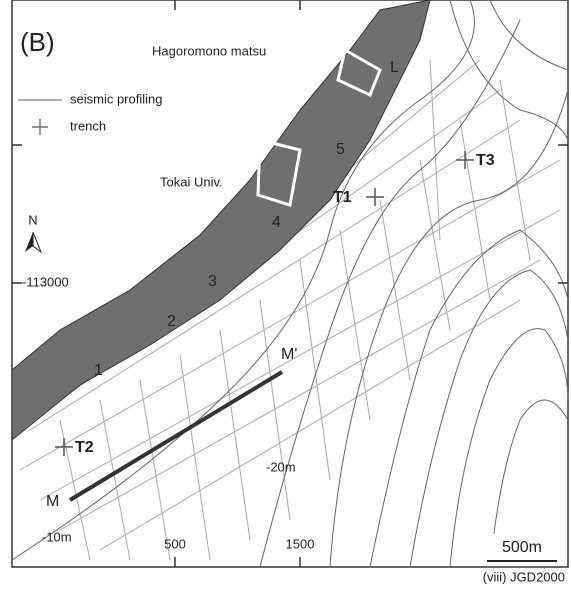  What do you see at coordinates (57, 536) in the screenshot?
I see `contour-label: -10m` at bounding box center [57, 536].